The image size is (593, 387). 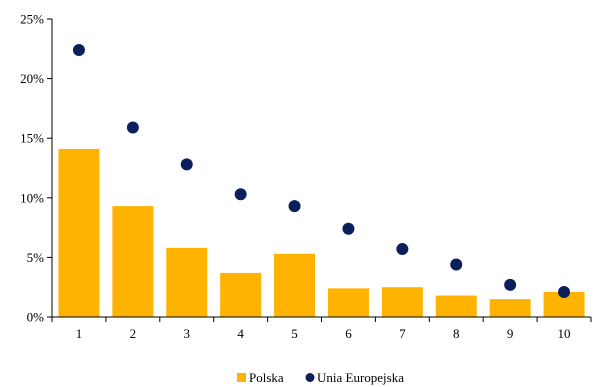 I want to click on legend-label-polska: Polska, so click(x=266, y=377).